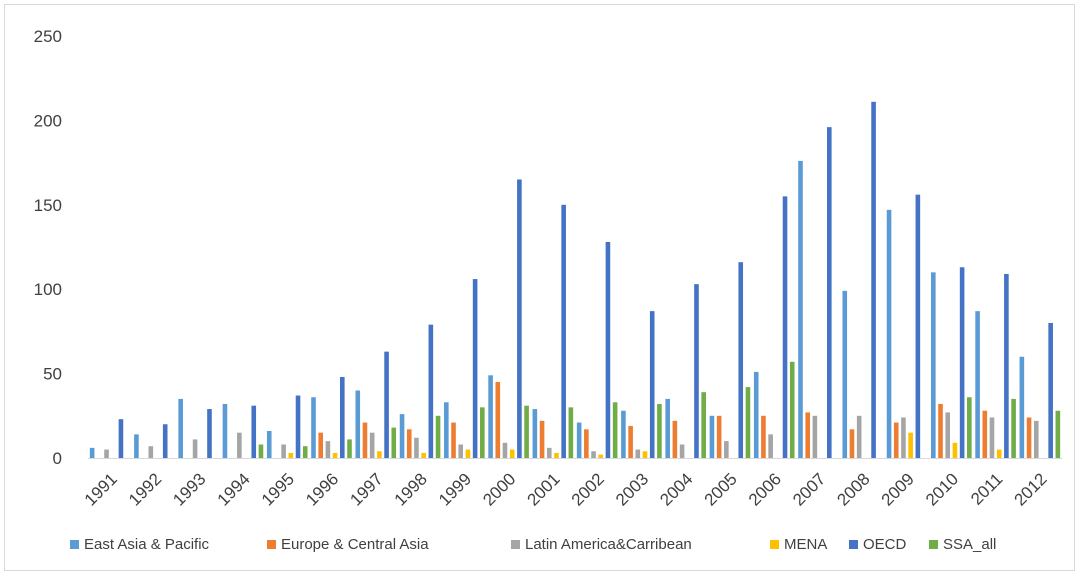 The image size is (1081, 577). I want to click on bar-mena-2001, so click(556, 455).